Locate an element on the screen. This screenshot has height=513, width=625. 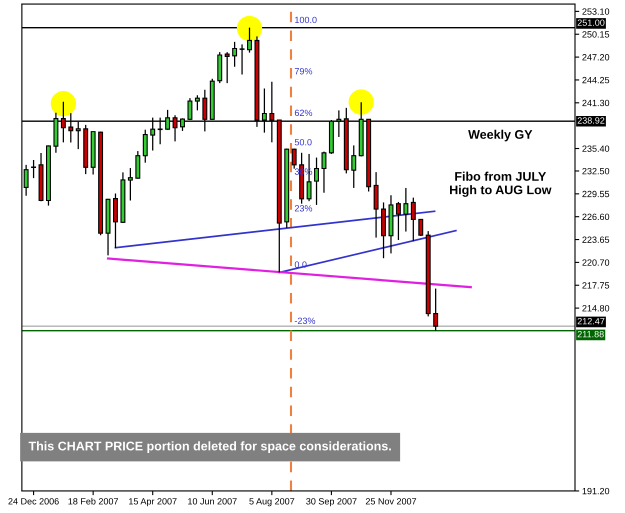
x-tick-label: 25 Nov 2007 is located at coordinates (391, 501).